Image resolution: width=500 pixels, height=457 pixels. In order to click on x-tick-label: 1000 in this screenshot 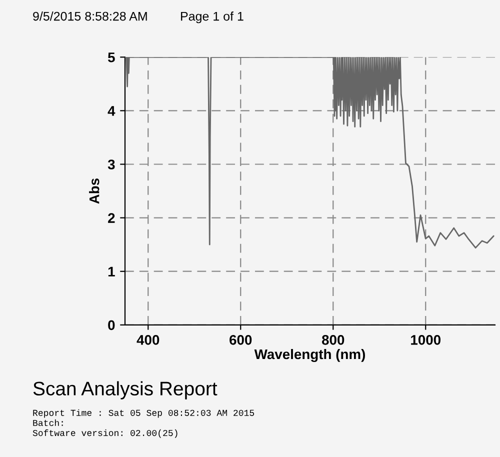, I will do `click(426, 340)`.